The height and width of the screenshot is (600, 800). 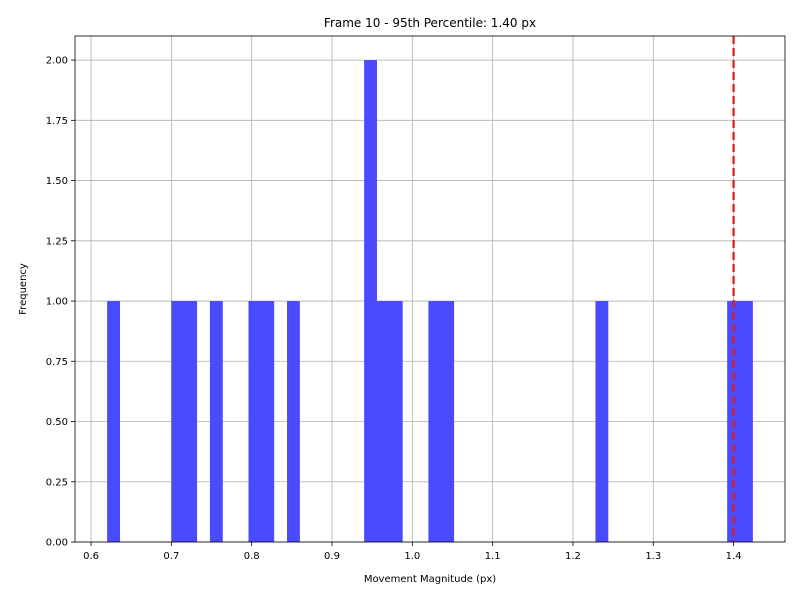 What do you see at coordinates (57, 121) in the screenshot?
I see `y-tick-label: 1.75` at bounding box center [57, 121].